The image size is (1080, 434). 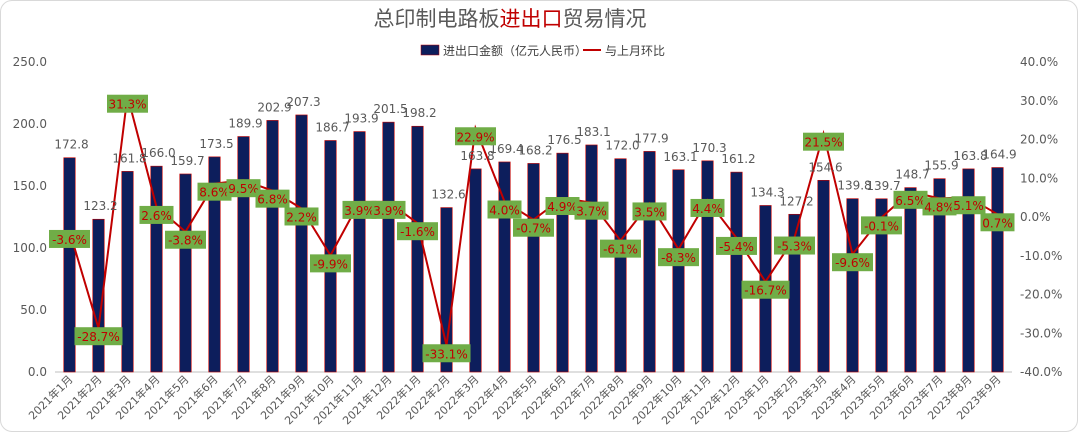 I want to click on pct-label: -28.7%, so click(x=98, y=337).